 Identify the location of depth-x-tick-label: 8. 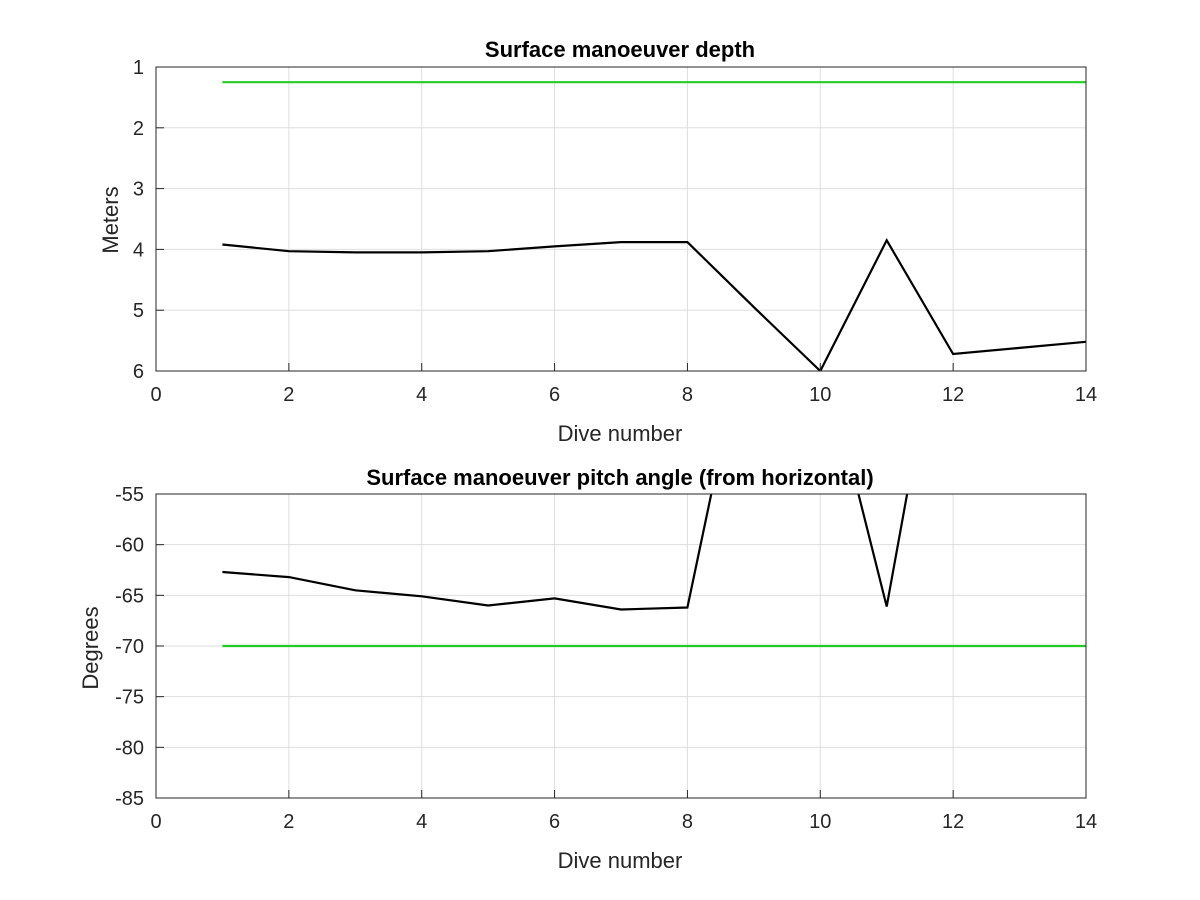
(687, 395).